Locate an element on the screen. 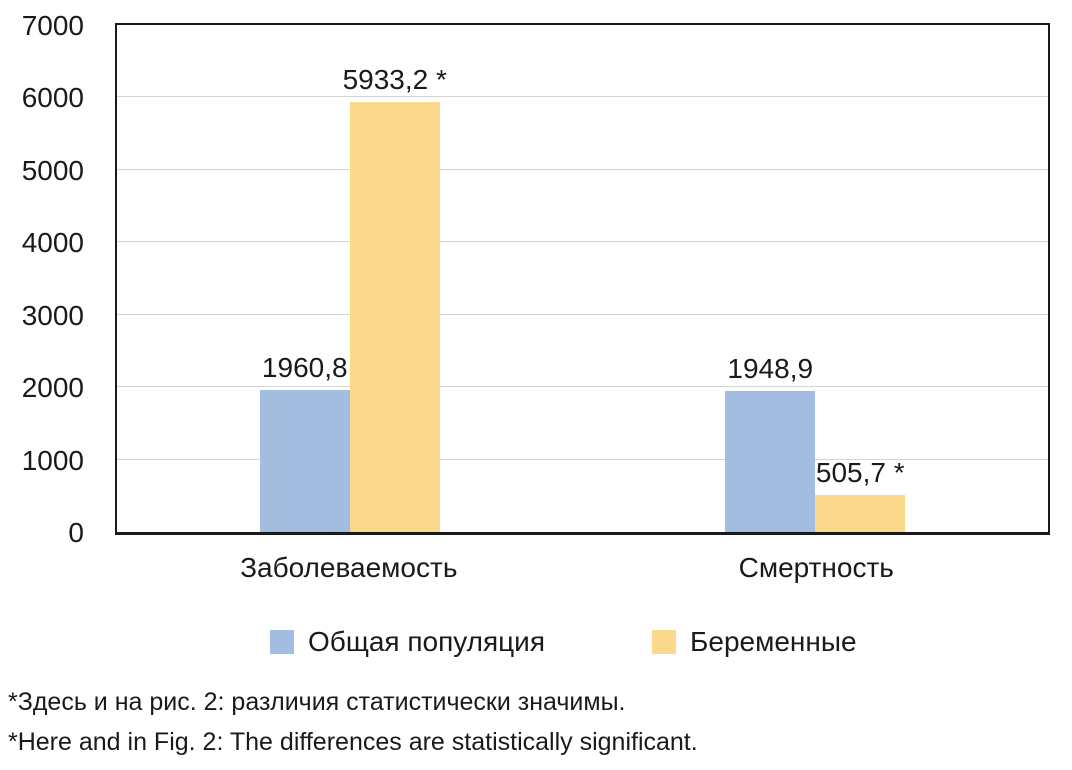 This screenshot has width=1072, height=770. category-label: Заболеваемость is located at coordinates (349, 567).